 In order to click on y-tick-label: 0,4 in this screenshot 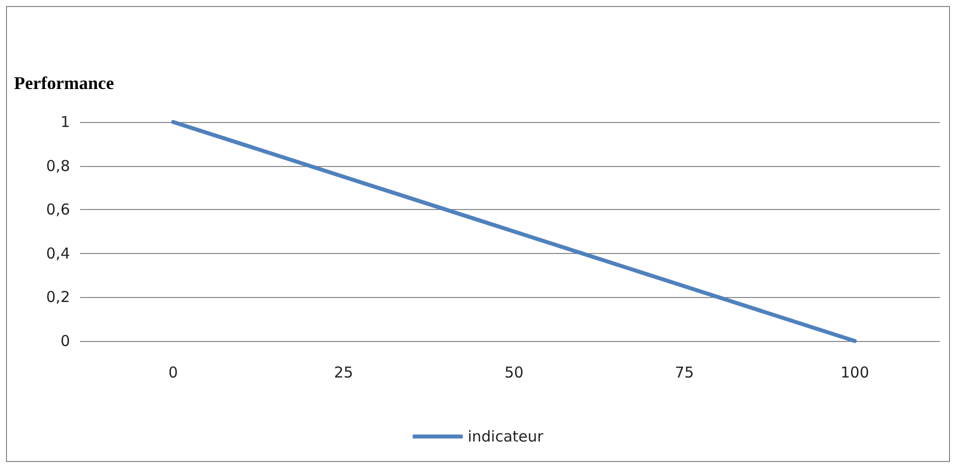, I will do `click(58, 253)`.